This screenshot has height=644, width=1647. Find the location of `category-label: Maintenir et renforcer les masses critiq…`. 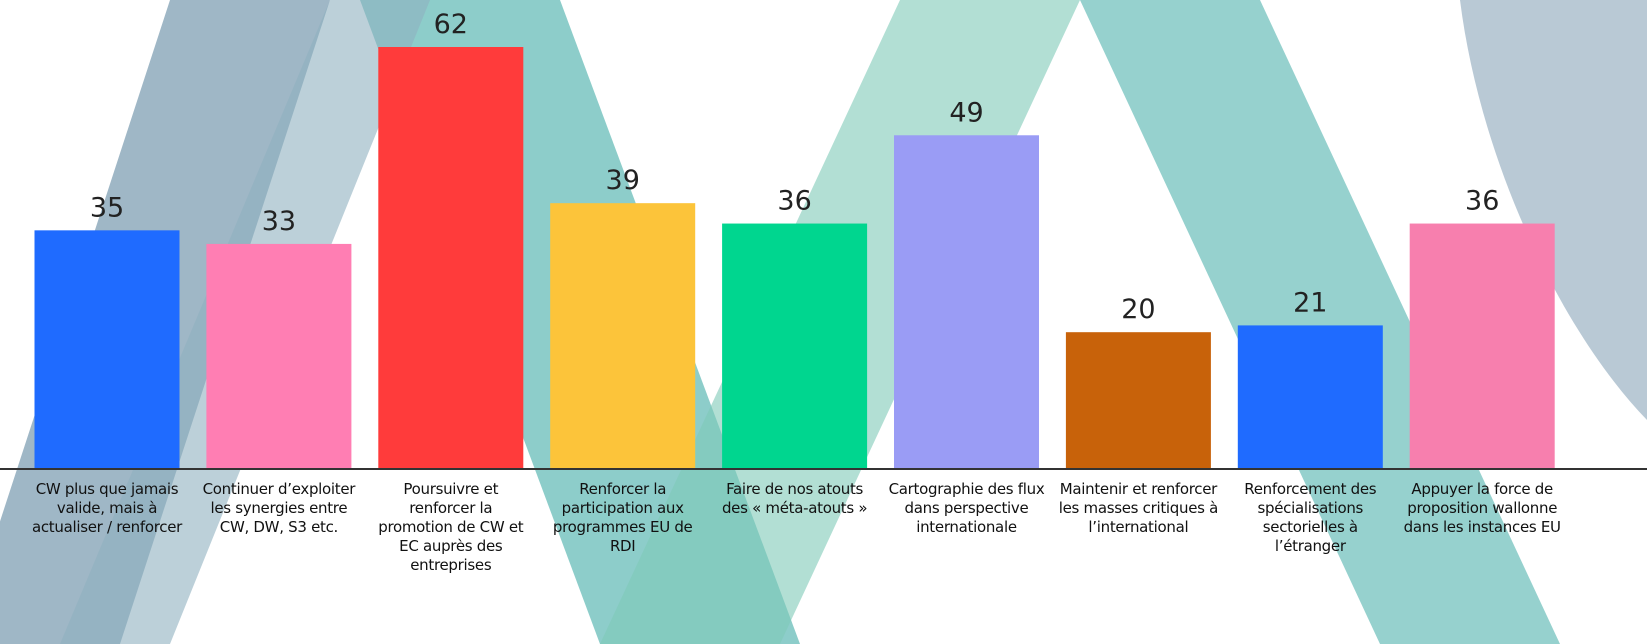

category-label: Maintenir et renforcer les masses critiq… is located at coordinates (1138, 508).